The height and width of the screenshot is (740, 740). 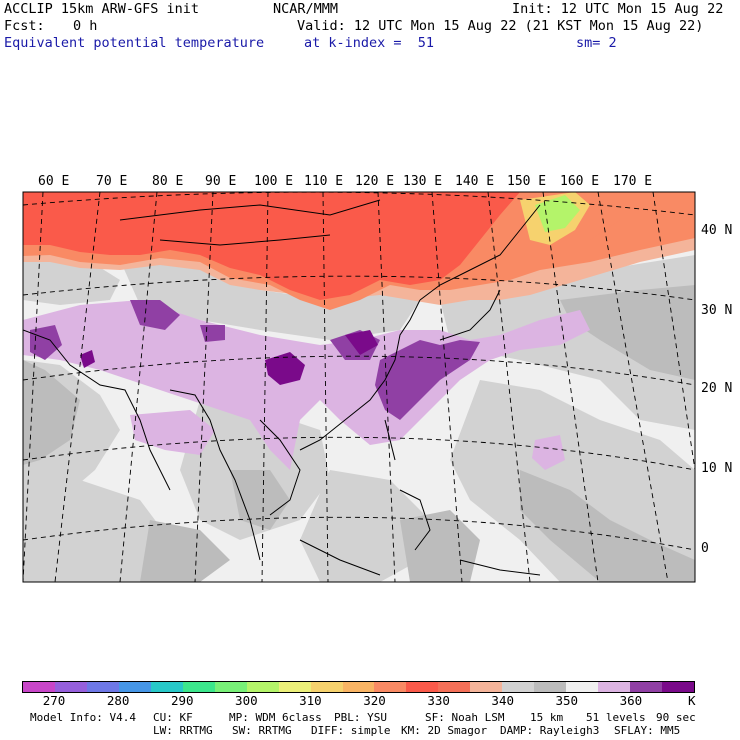 What do you see at coordinates (118, 700) in the screenshot?
I see `colorbar-label: 280` at bounding box center [118, 700].